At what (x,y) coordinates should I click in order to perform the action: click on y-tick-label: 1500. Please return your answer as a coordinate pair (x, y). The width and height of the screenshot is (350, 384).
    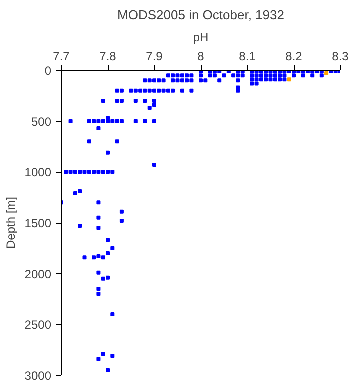
    Looking at the image, I should click on (38, 223).